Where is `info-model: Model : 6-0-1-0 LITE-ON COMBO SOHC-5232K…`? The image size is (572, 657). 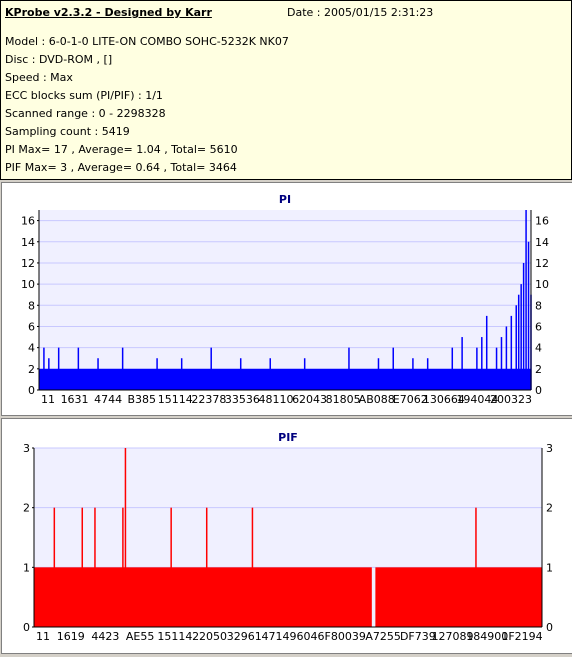 info-model: Model : 6-0-1-0 LITE-ON COMBO SOHC-5232K… is located at coordinates (147, 41).